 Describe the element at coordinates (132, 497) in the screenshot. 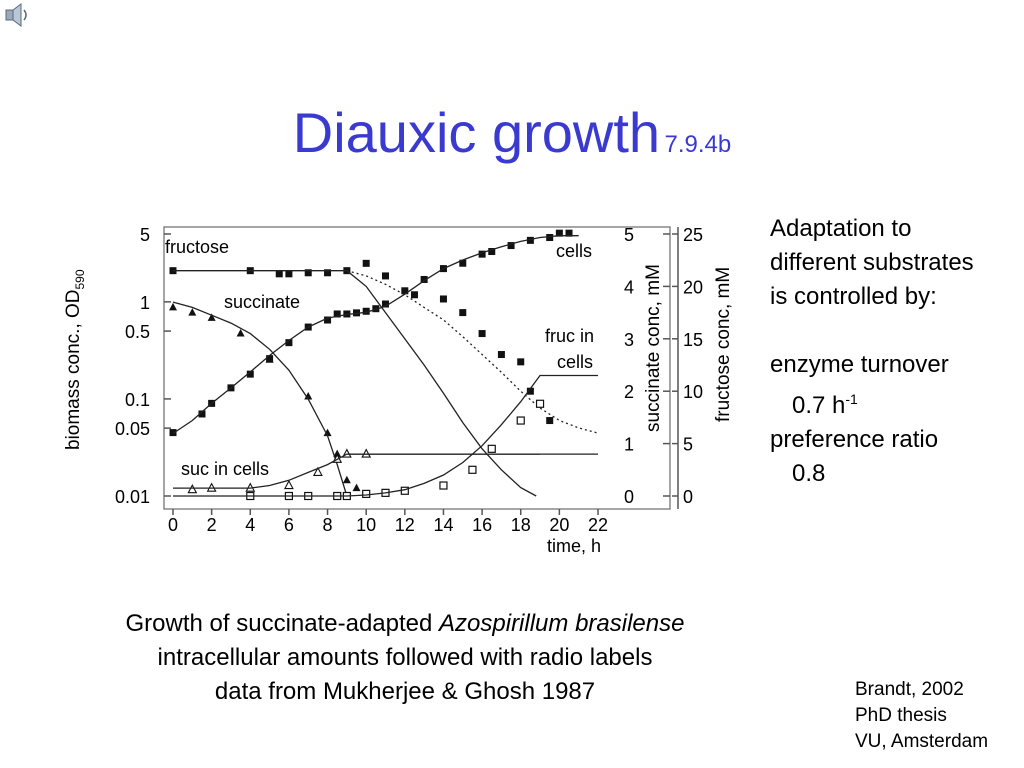

I see `biomass-tick-label: 0.01` at that location.